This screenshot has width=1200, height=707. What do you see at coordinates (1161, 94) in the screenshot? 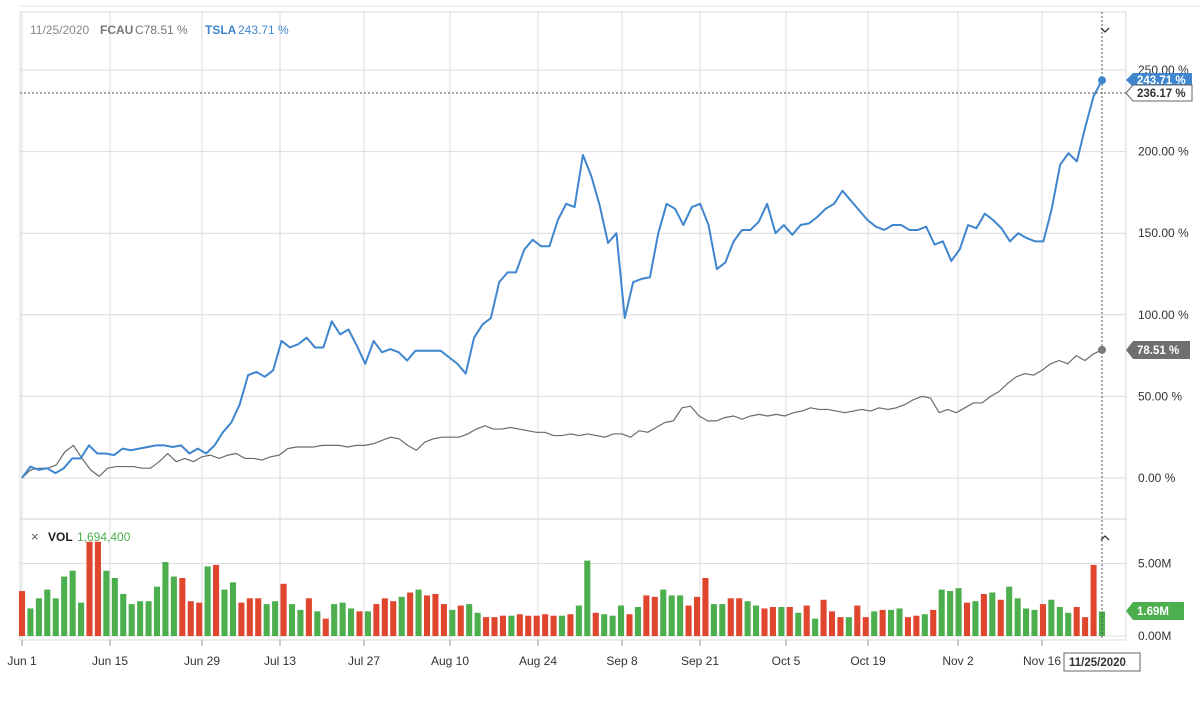
I see `crosshair-value-text: 236.17 %` at bounding box center [1161, 94].